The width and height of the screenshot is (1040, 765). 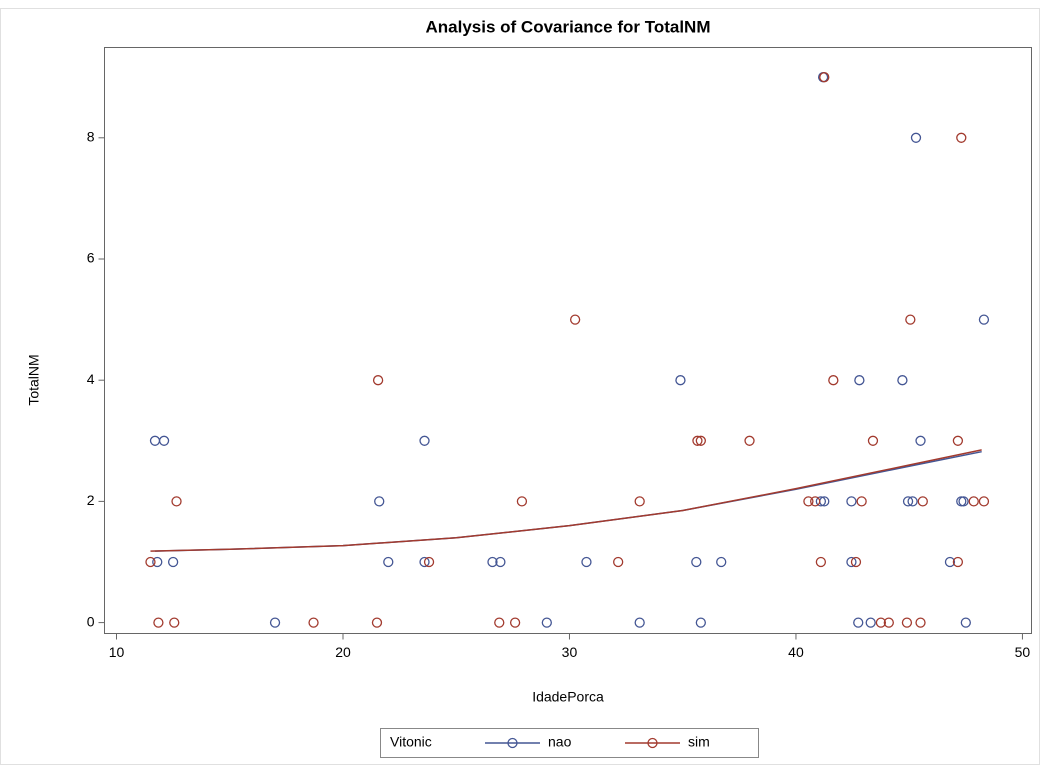 What do you see at coordinates (117, 652) in the screenshot?
I see `x-tick-label: 10` at bounding box center [117, 652].